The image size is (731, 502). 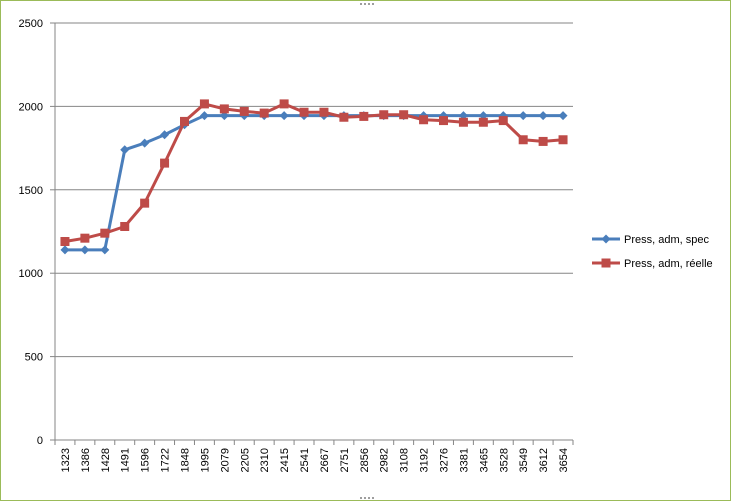 I want to click on x-tick-label: 3192, so click(x=425, y=460).